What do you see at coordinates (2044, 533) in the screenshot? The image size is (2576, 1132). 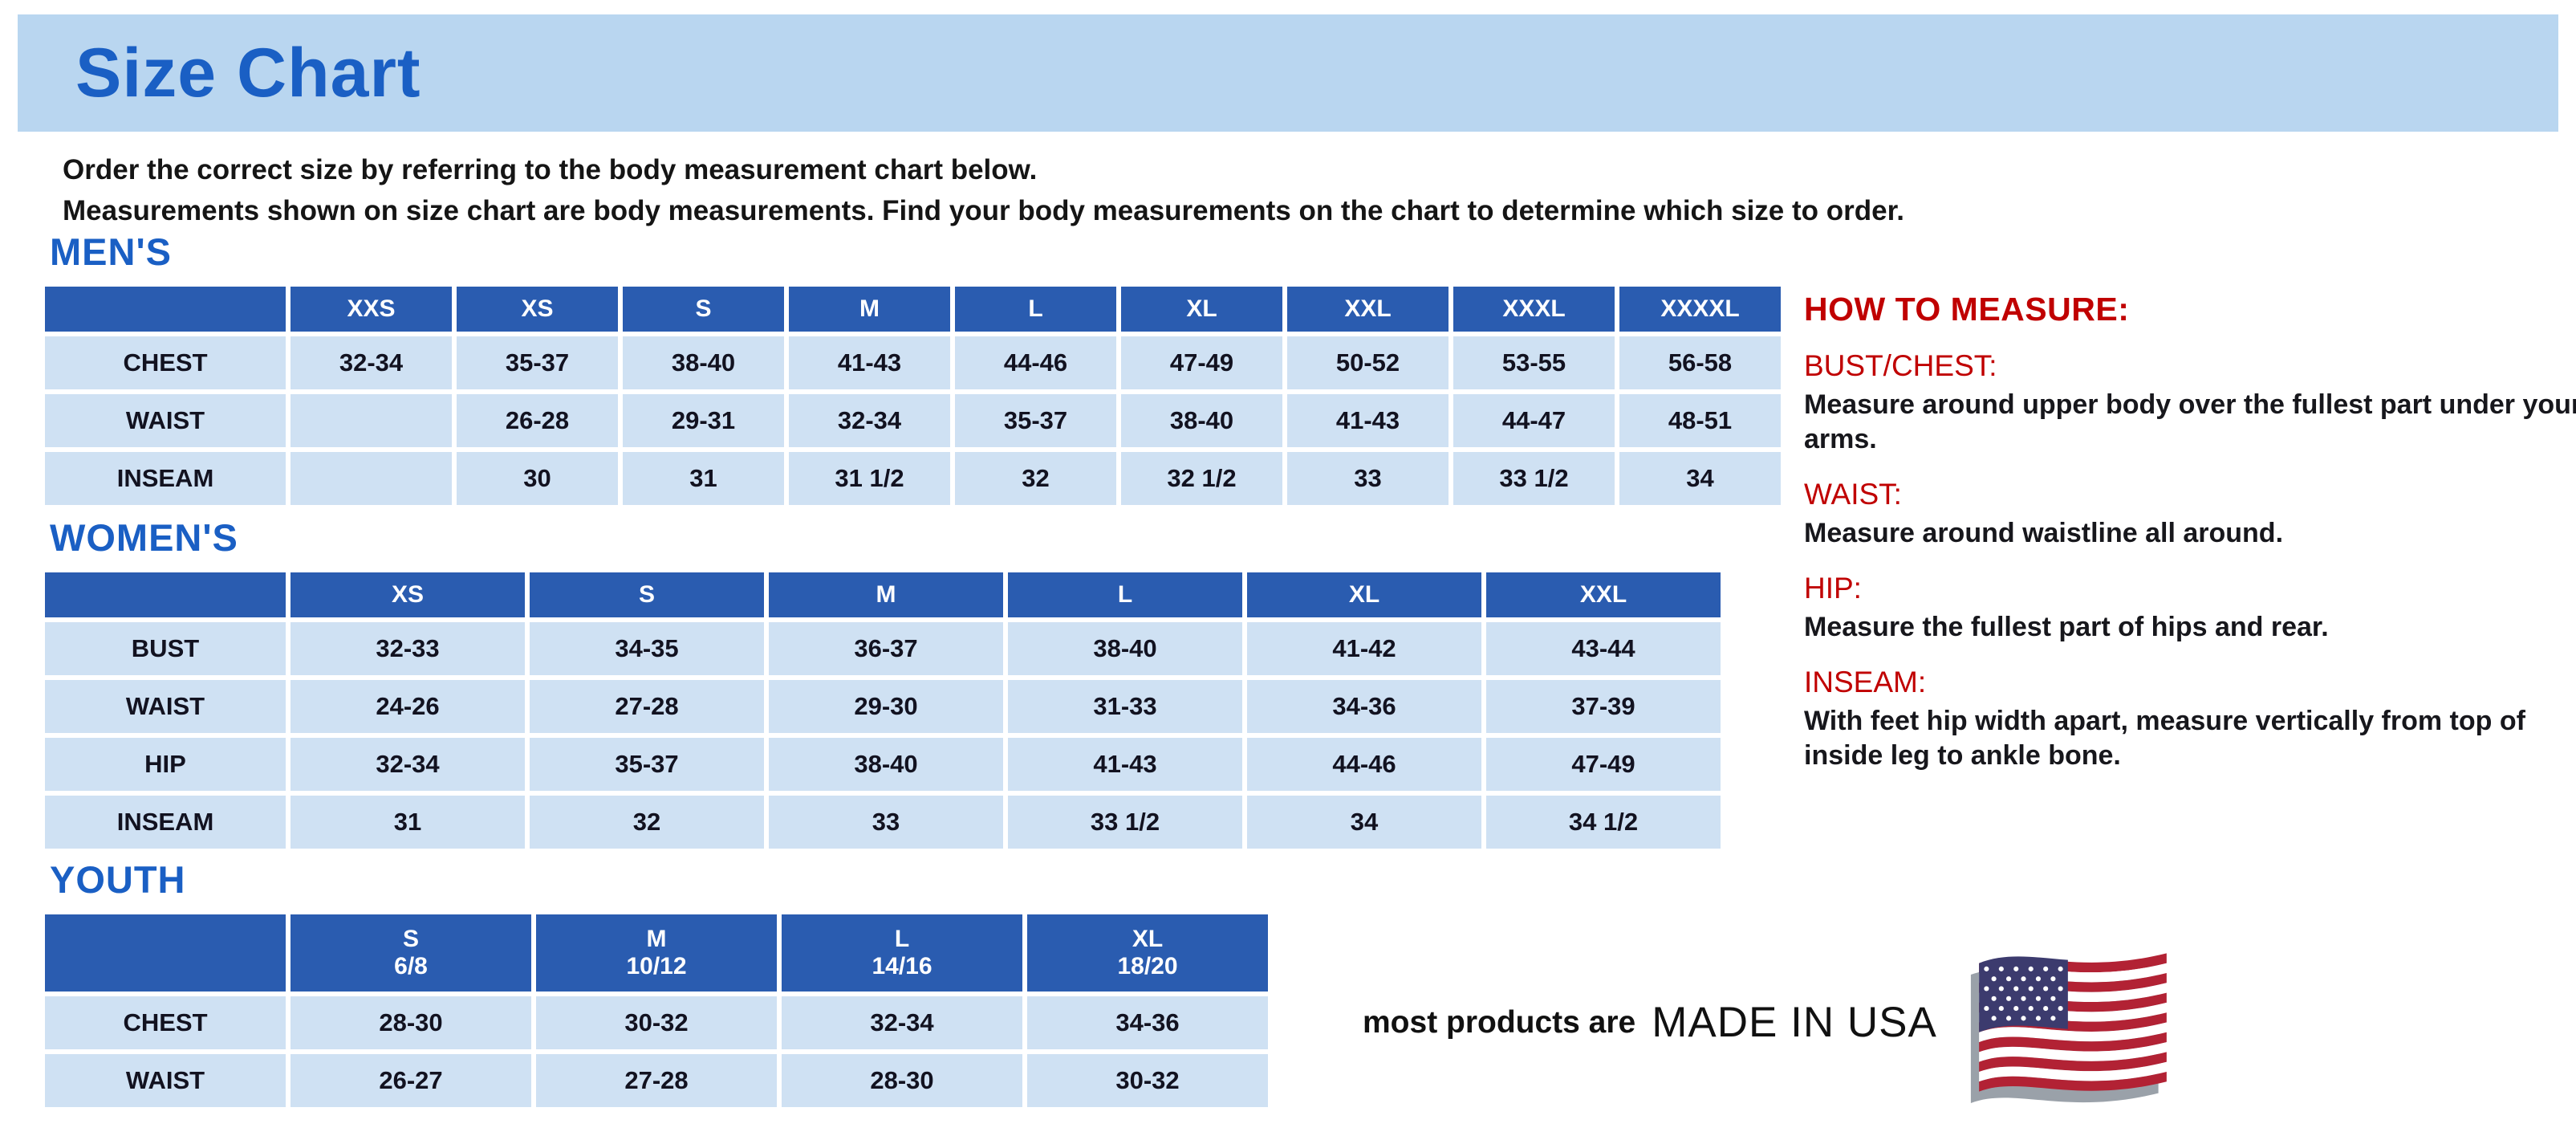 I see `measure-description: Measure around waistline all around.` at bounding box center [2044, 533].